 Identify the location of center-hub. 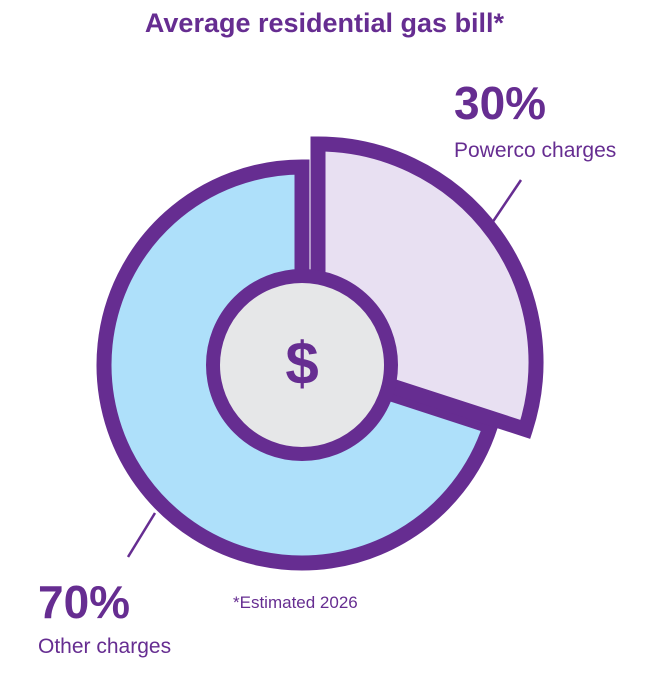
(302, 365).